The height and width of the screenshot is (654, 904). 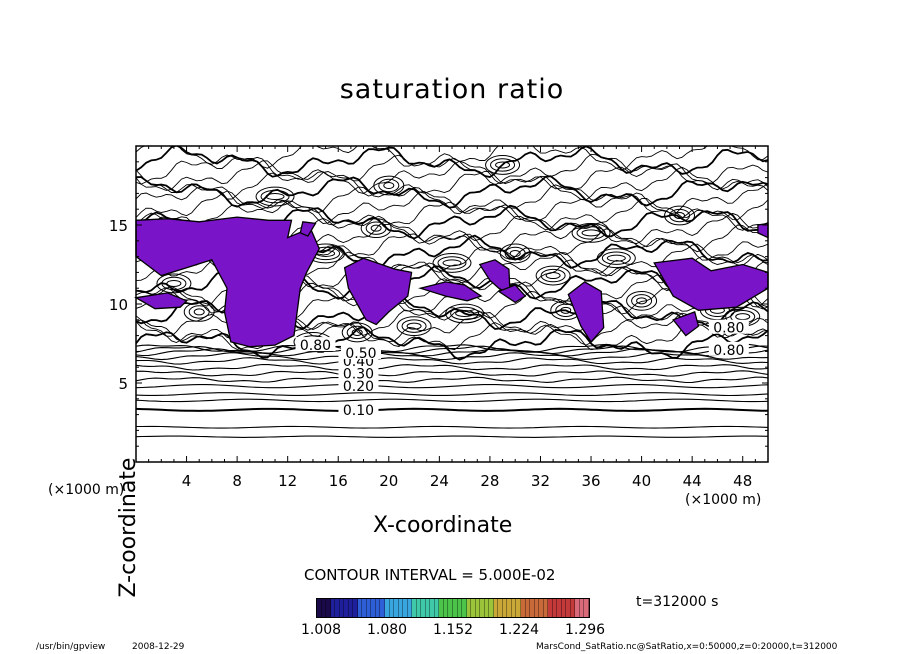 I want to click on x-tick-label: 36, so click(x=590, y=481).